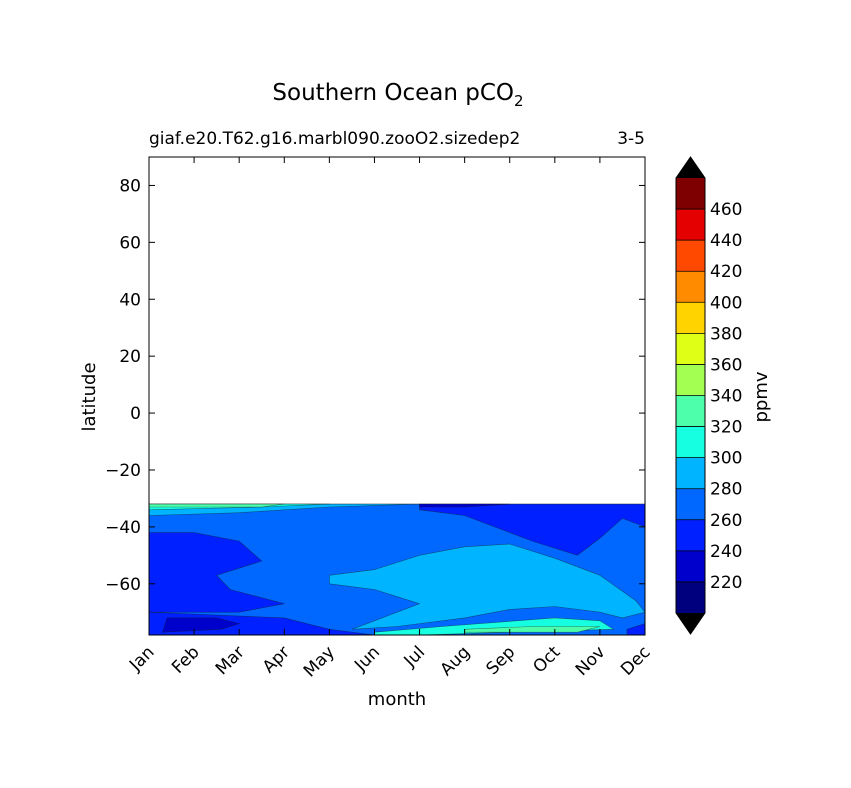 This screenshot has width=851, height=788. What do you see at coordinates (726, 397) in the screenshot?
I see `colorbar-tick-label: 340` at bounding box center [726, 397].